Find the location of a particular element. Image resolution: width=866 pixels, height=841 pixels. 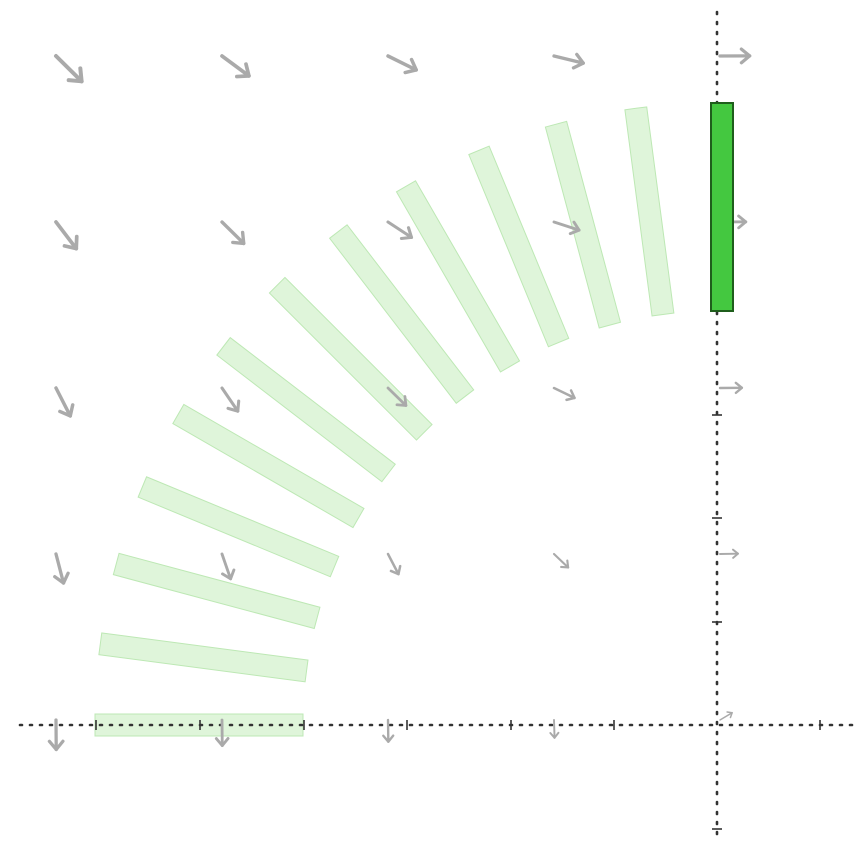

active-bar-rect is located at coordinates (722, 207).